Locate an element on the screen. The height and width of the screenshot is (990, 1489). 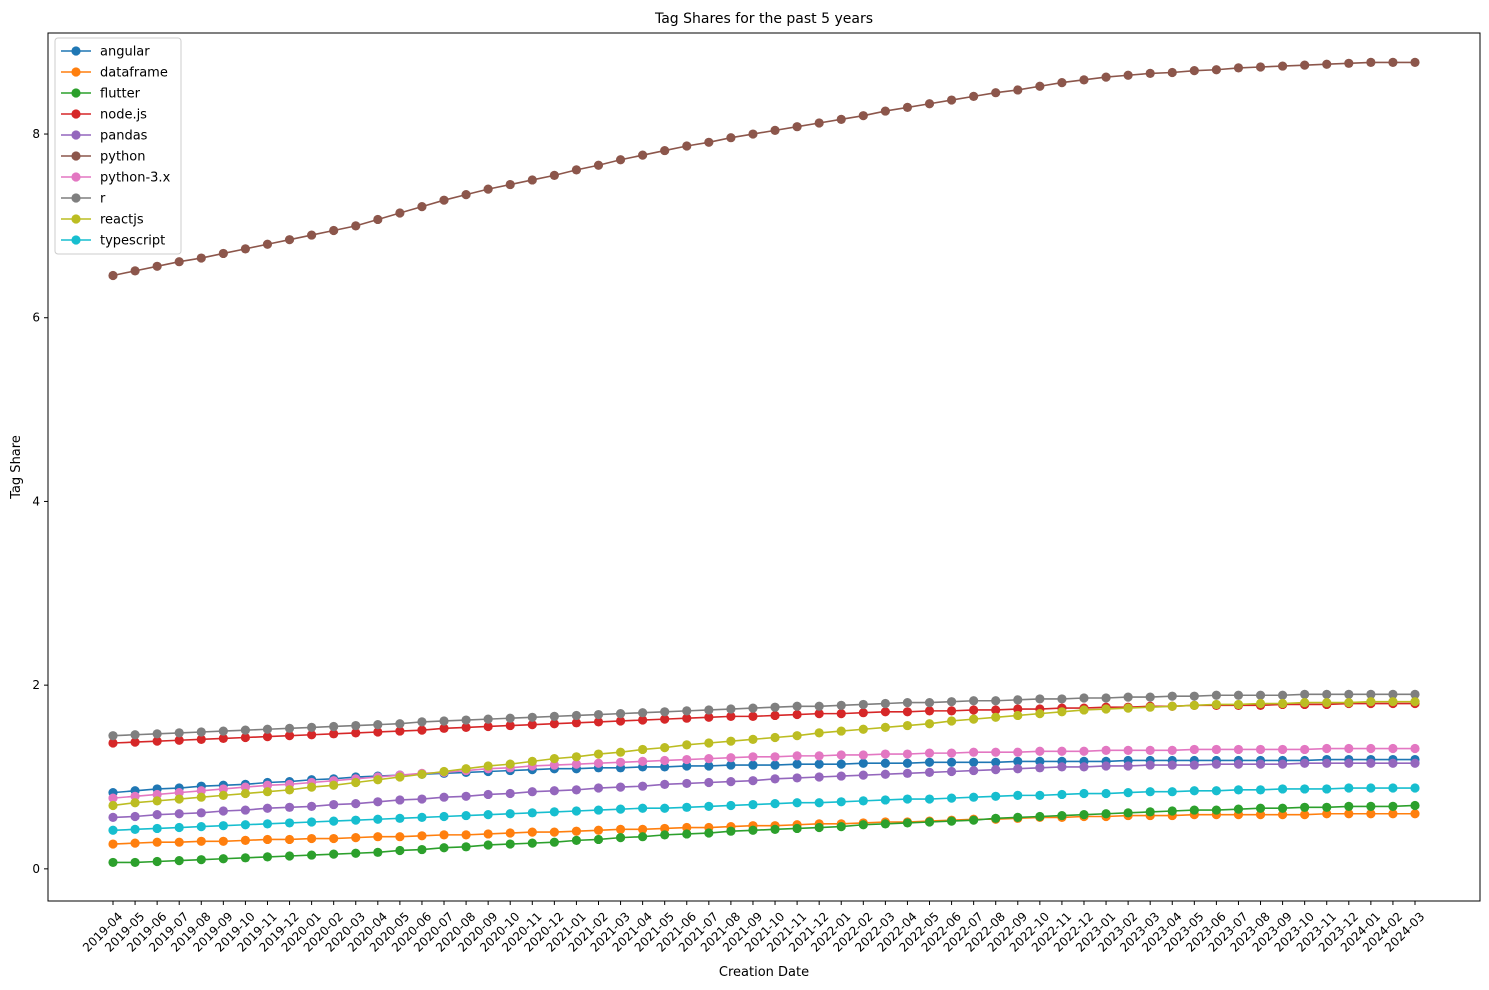
y-tick-label: 4 is located at coordinates (36, 501).